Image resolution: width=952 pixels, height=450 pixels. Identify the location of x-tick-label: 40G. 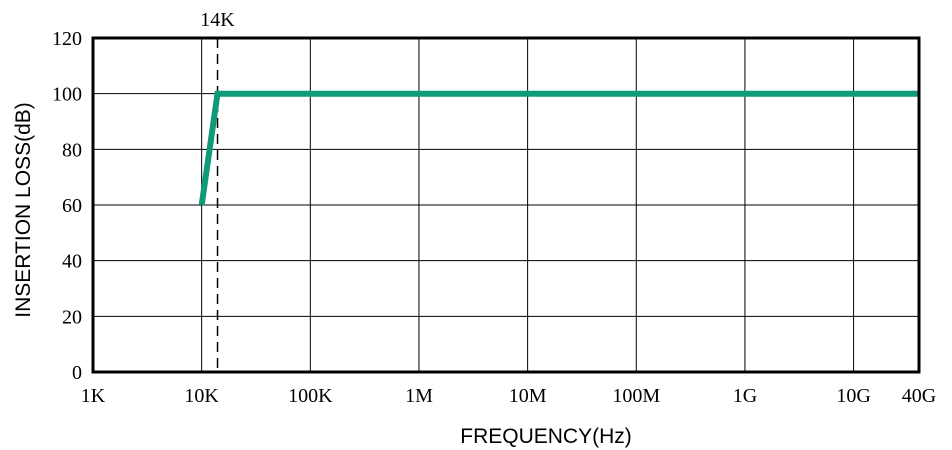
(919, 396).